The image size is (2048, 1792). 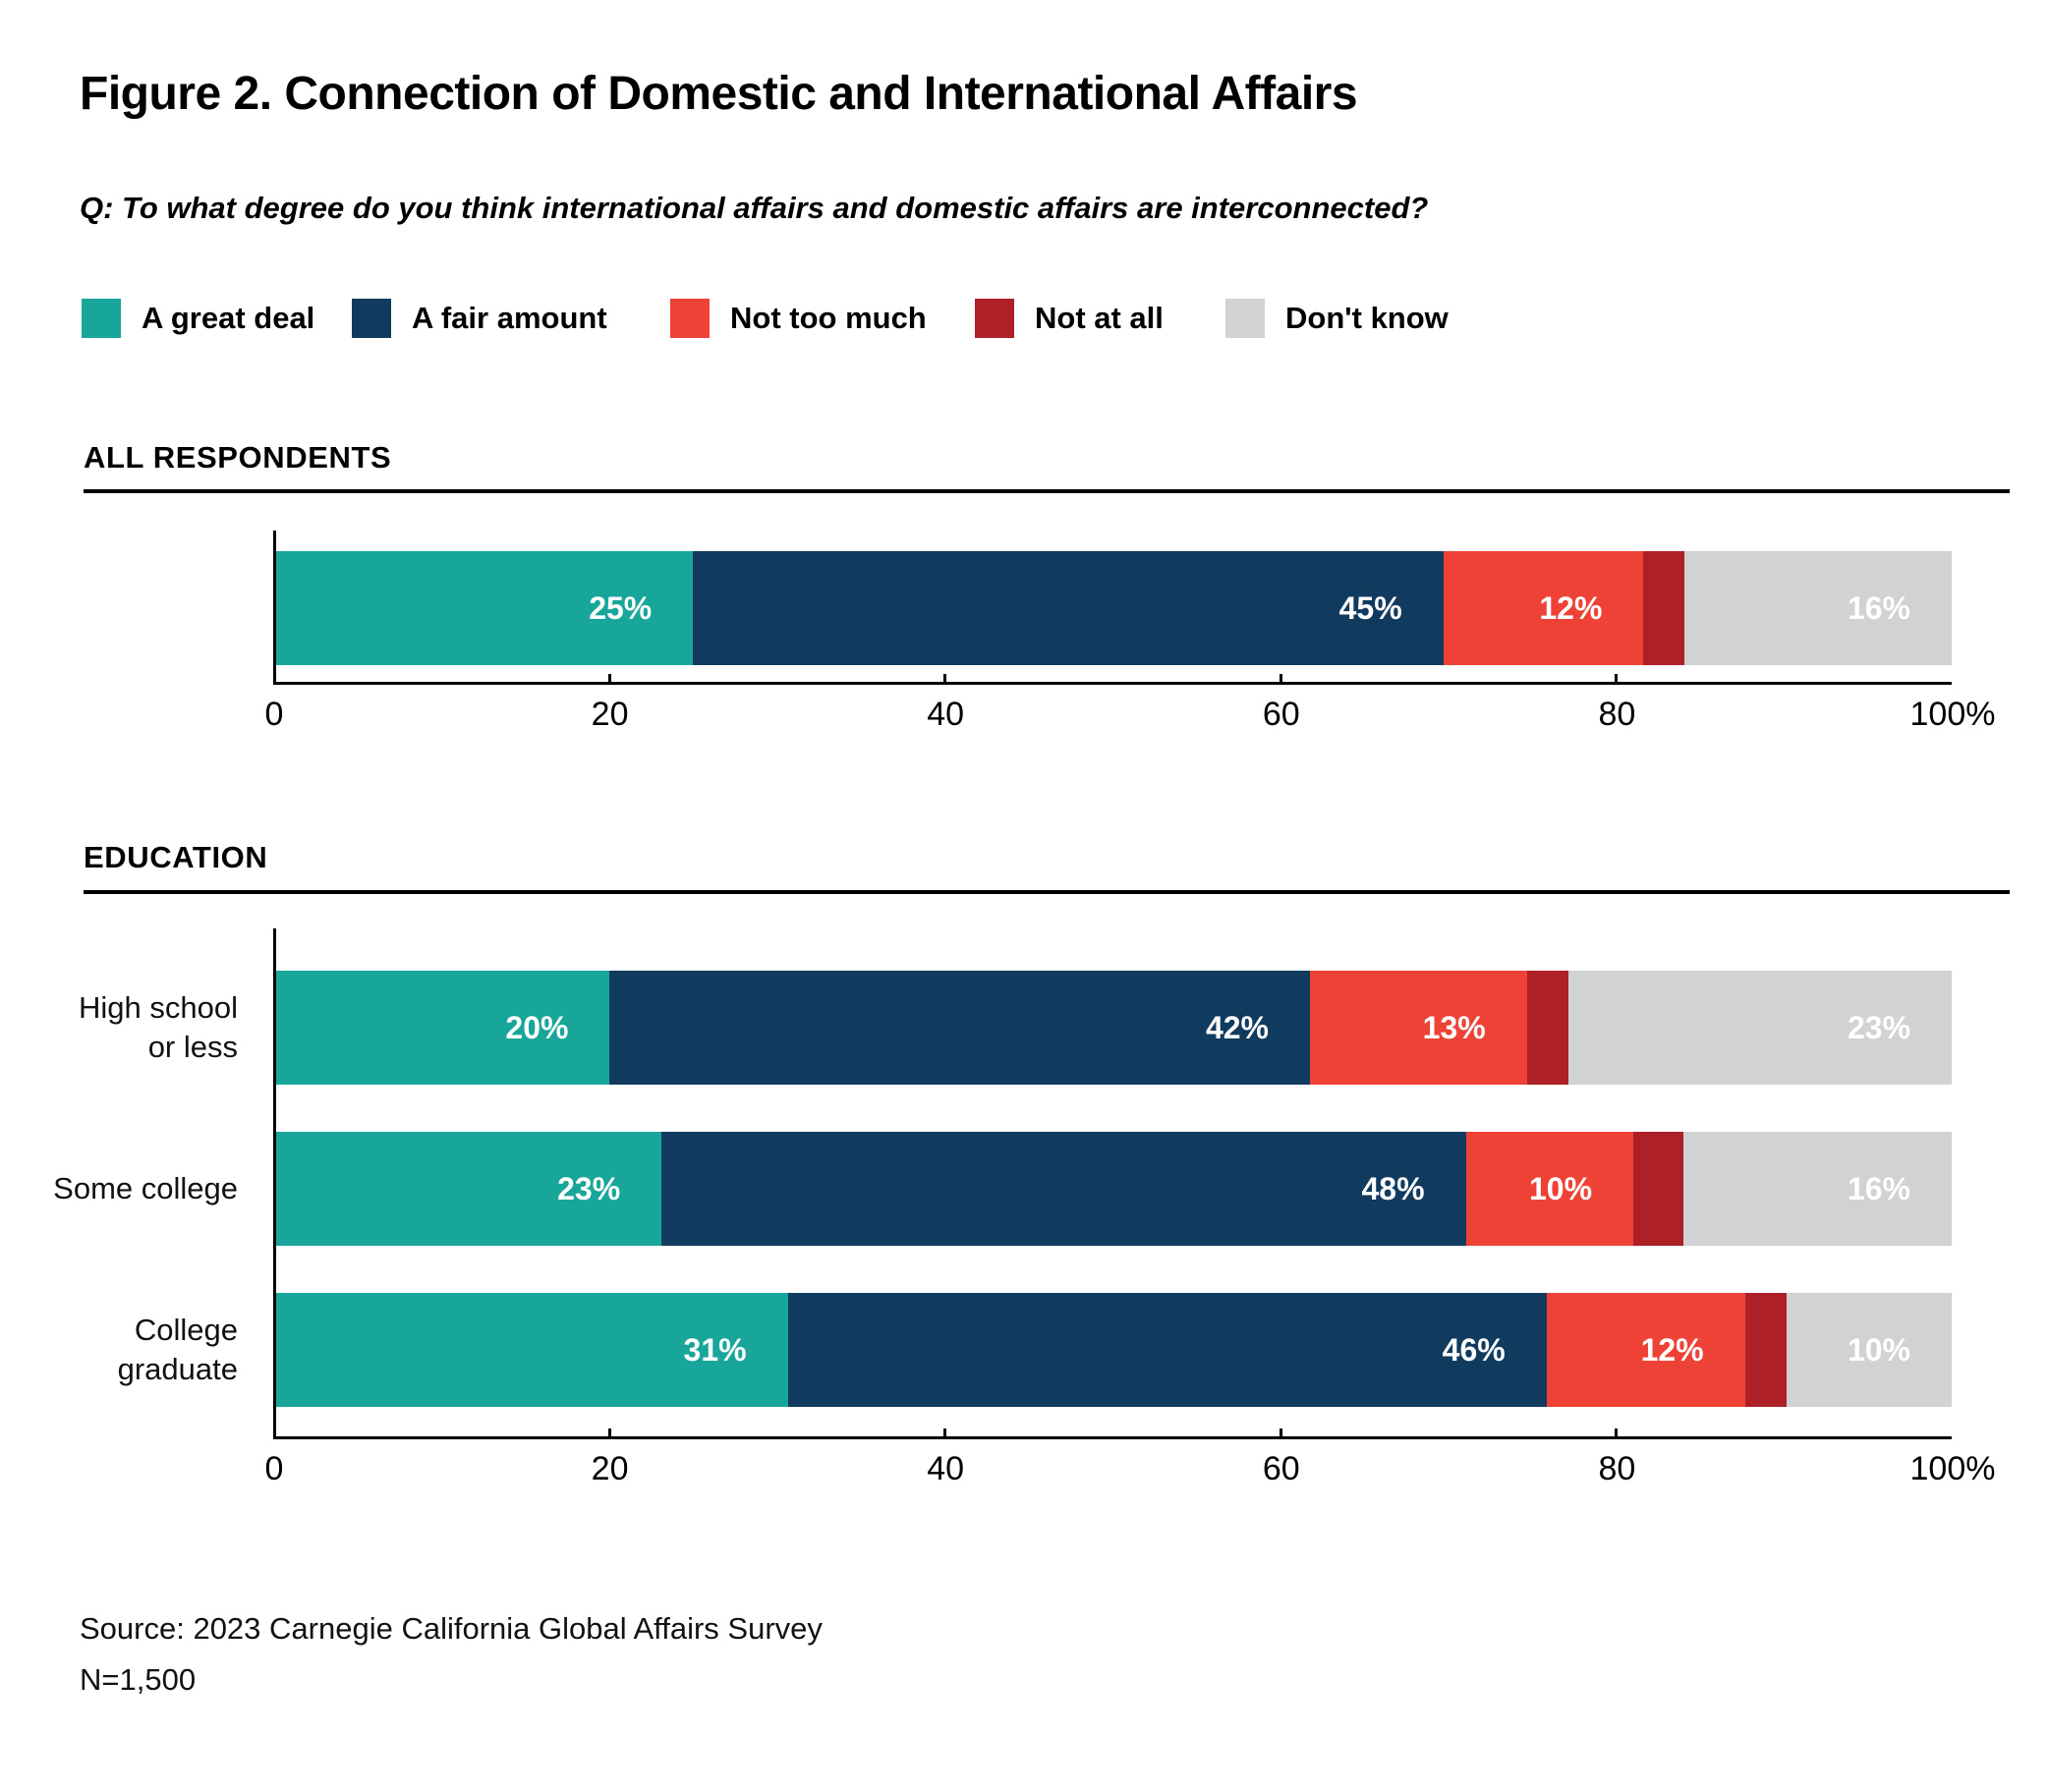 What do you see at coordinates (828, 318) in the screenshot?
I see `legend-label: Not too much` at bounding box center [828, 318].